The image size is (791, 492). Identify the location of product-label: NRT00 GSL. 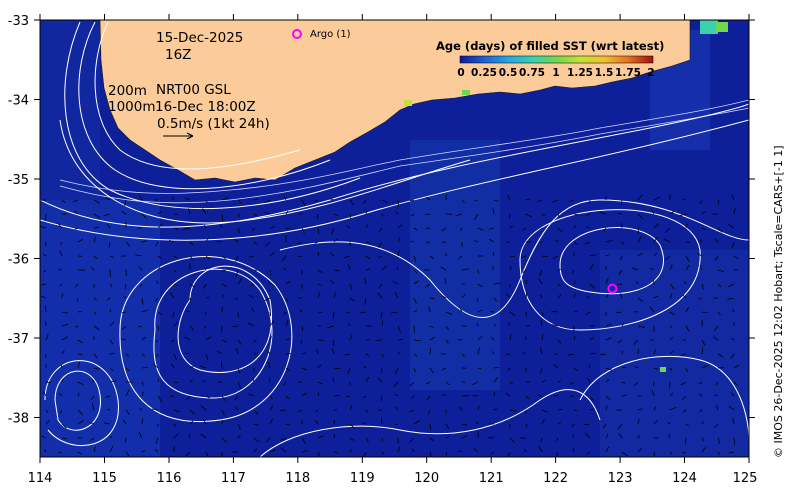
(193, 90).